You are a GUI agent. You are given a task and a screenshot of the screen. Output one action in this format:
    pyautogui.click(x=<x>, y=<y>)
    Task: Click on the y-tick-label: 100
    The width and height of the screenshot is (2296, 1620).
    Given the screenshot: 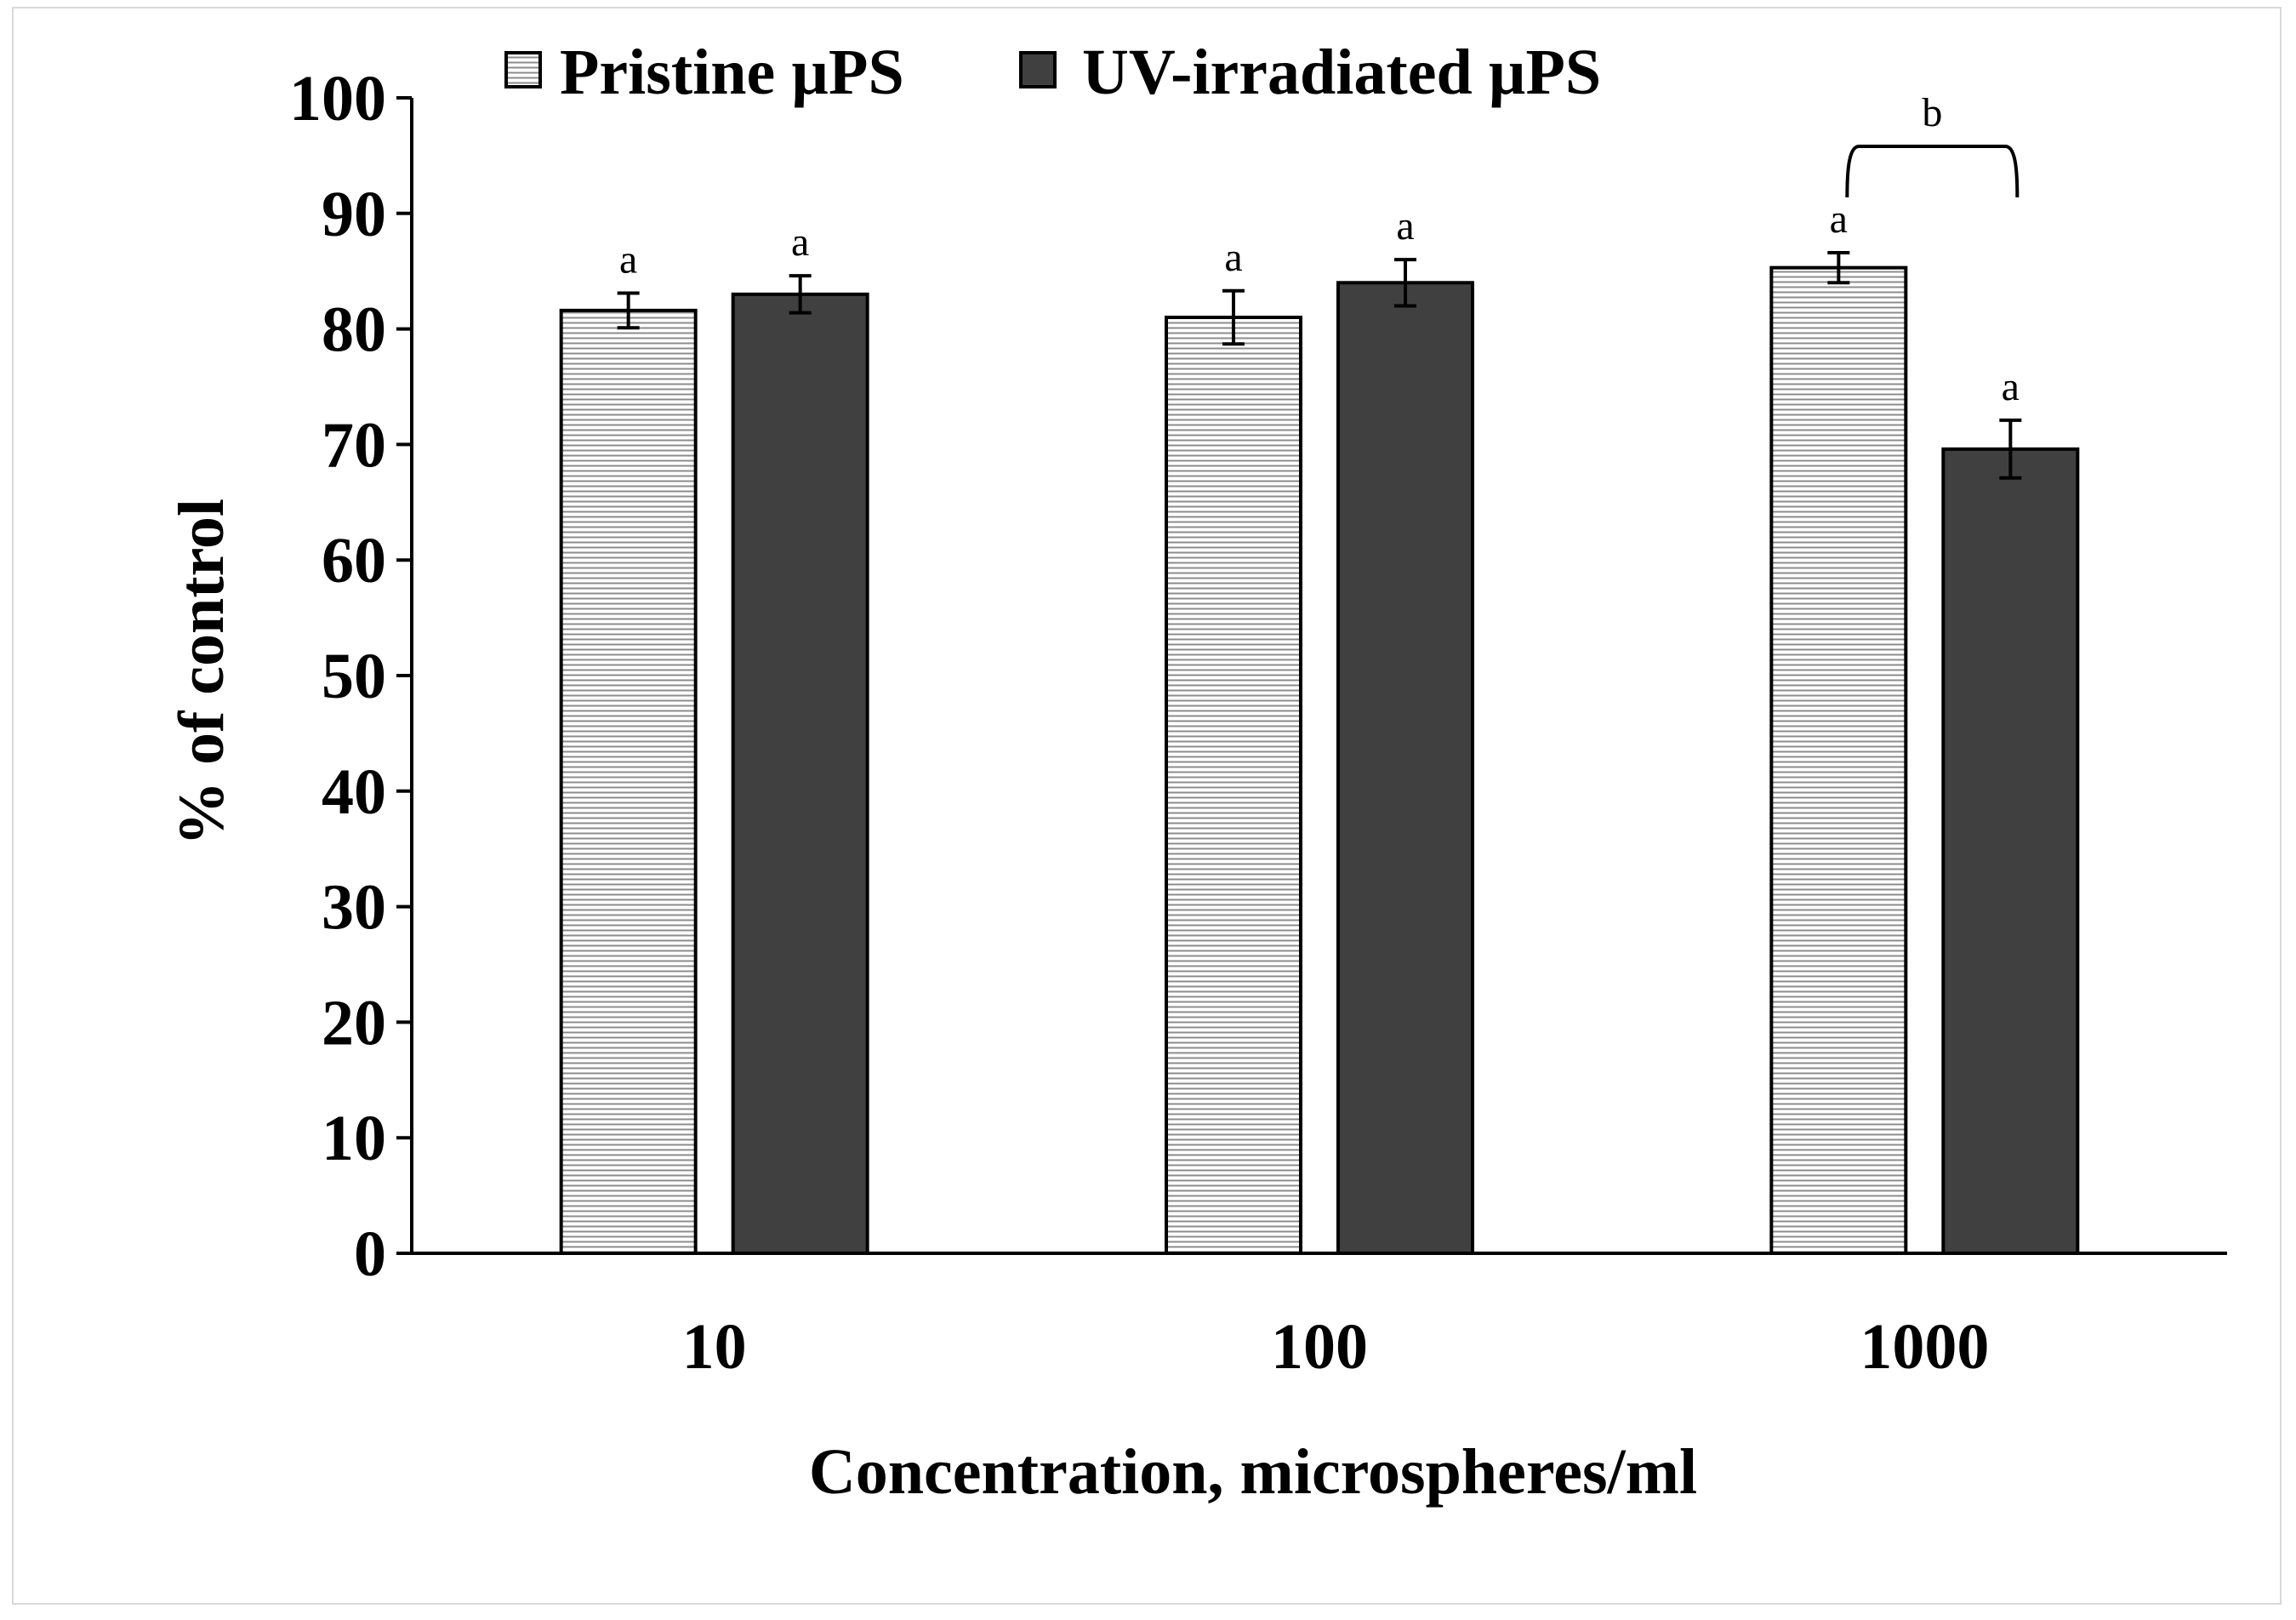 What is the action you would take?
    pyautogui.click(x=337, y=98)
    